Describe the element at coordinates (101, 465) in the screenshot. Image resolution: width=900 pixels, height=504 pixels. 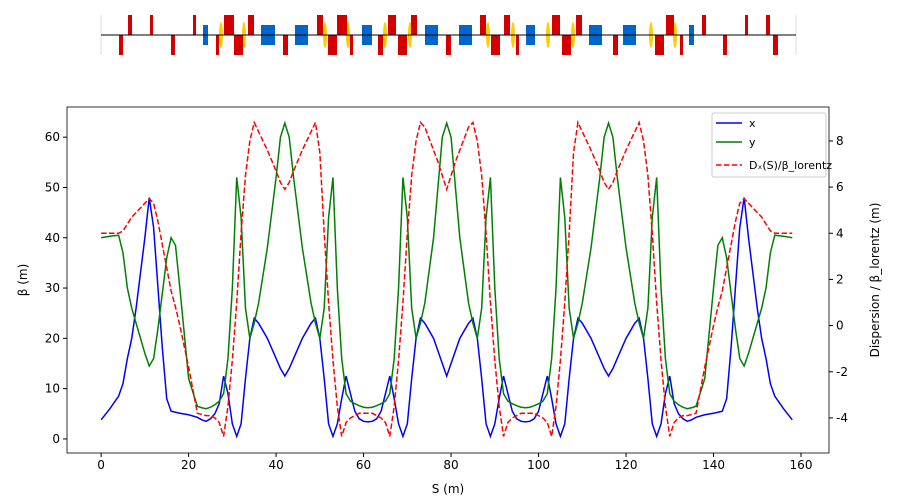
I see `x-tick-label: 0` at that location.